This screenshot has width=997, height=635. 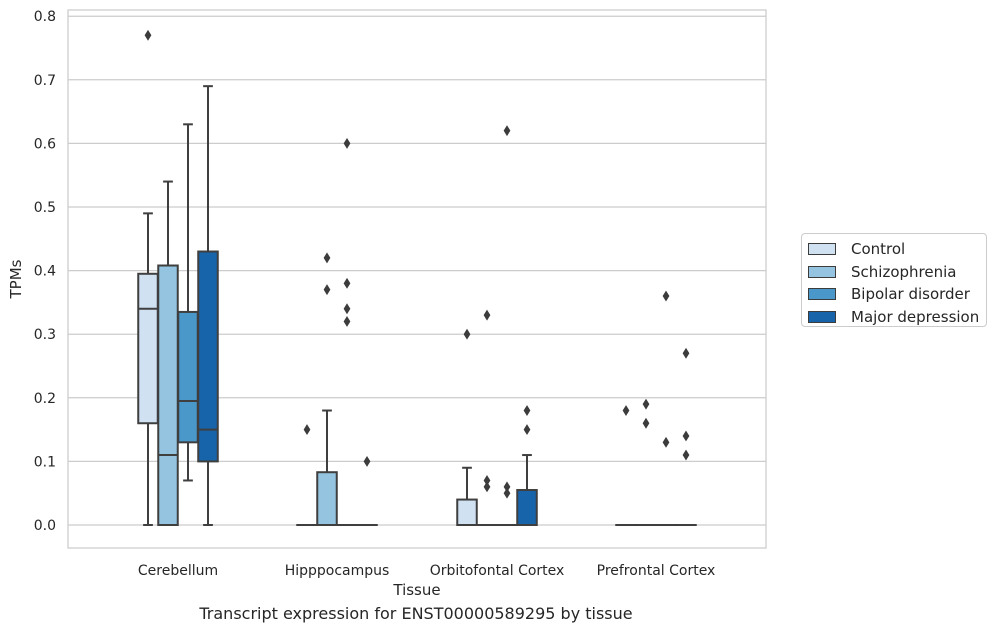 I want to click on legend-item-major-depression: Major depression, so click(x=897, y=317).